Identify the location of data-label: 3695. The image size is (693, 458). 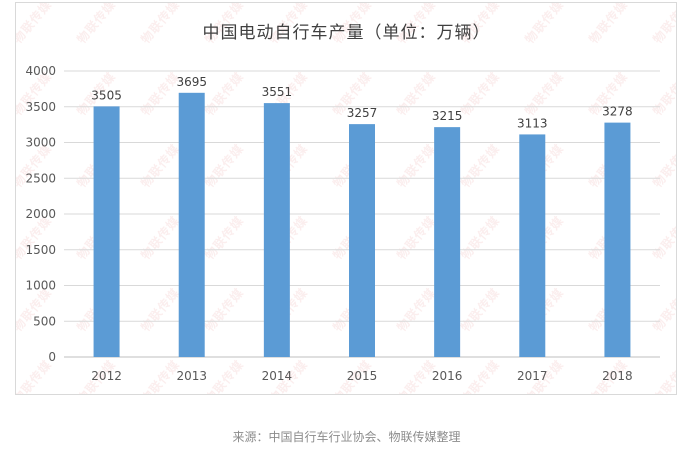
(191, 82).